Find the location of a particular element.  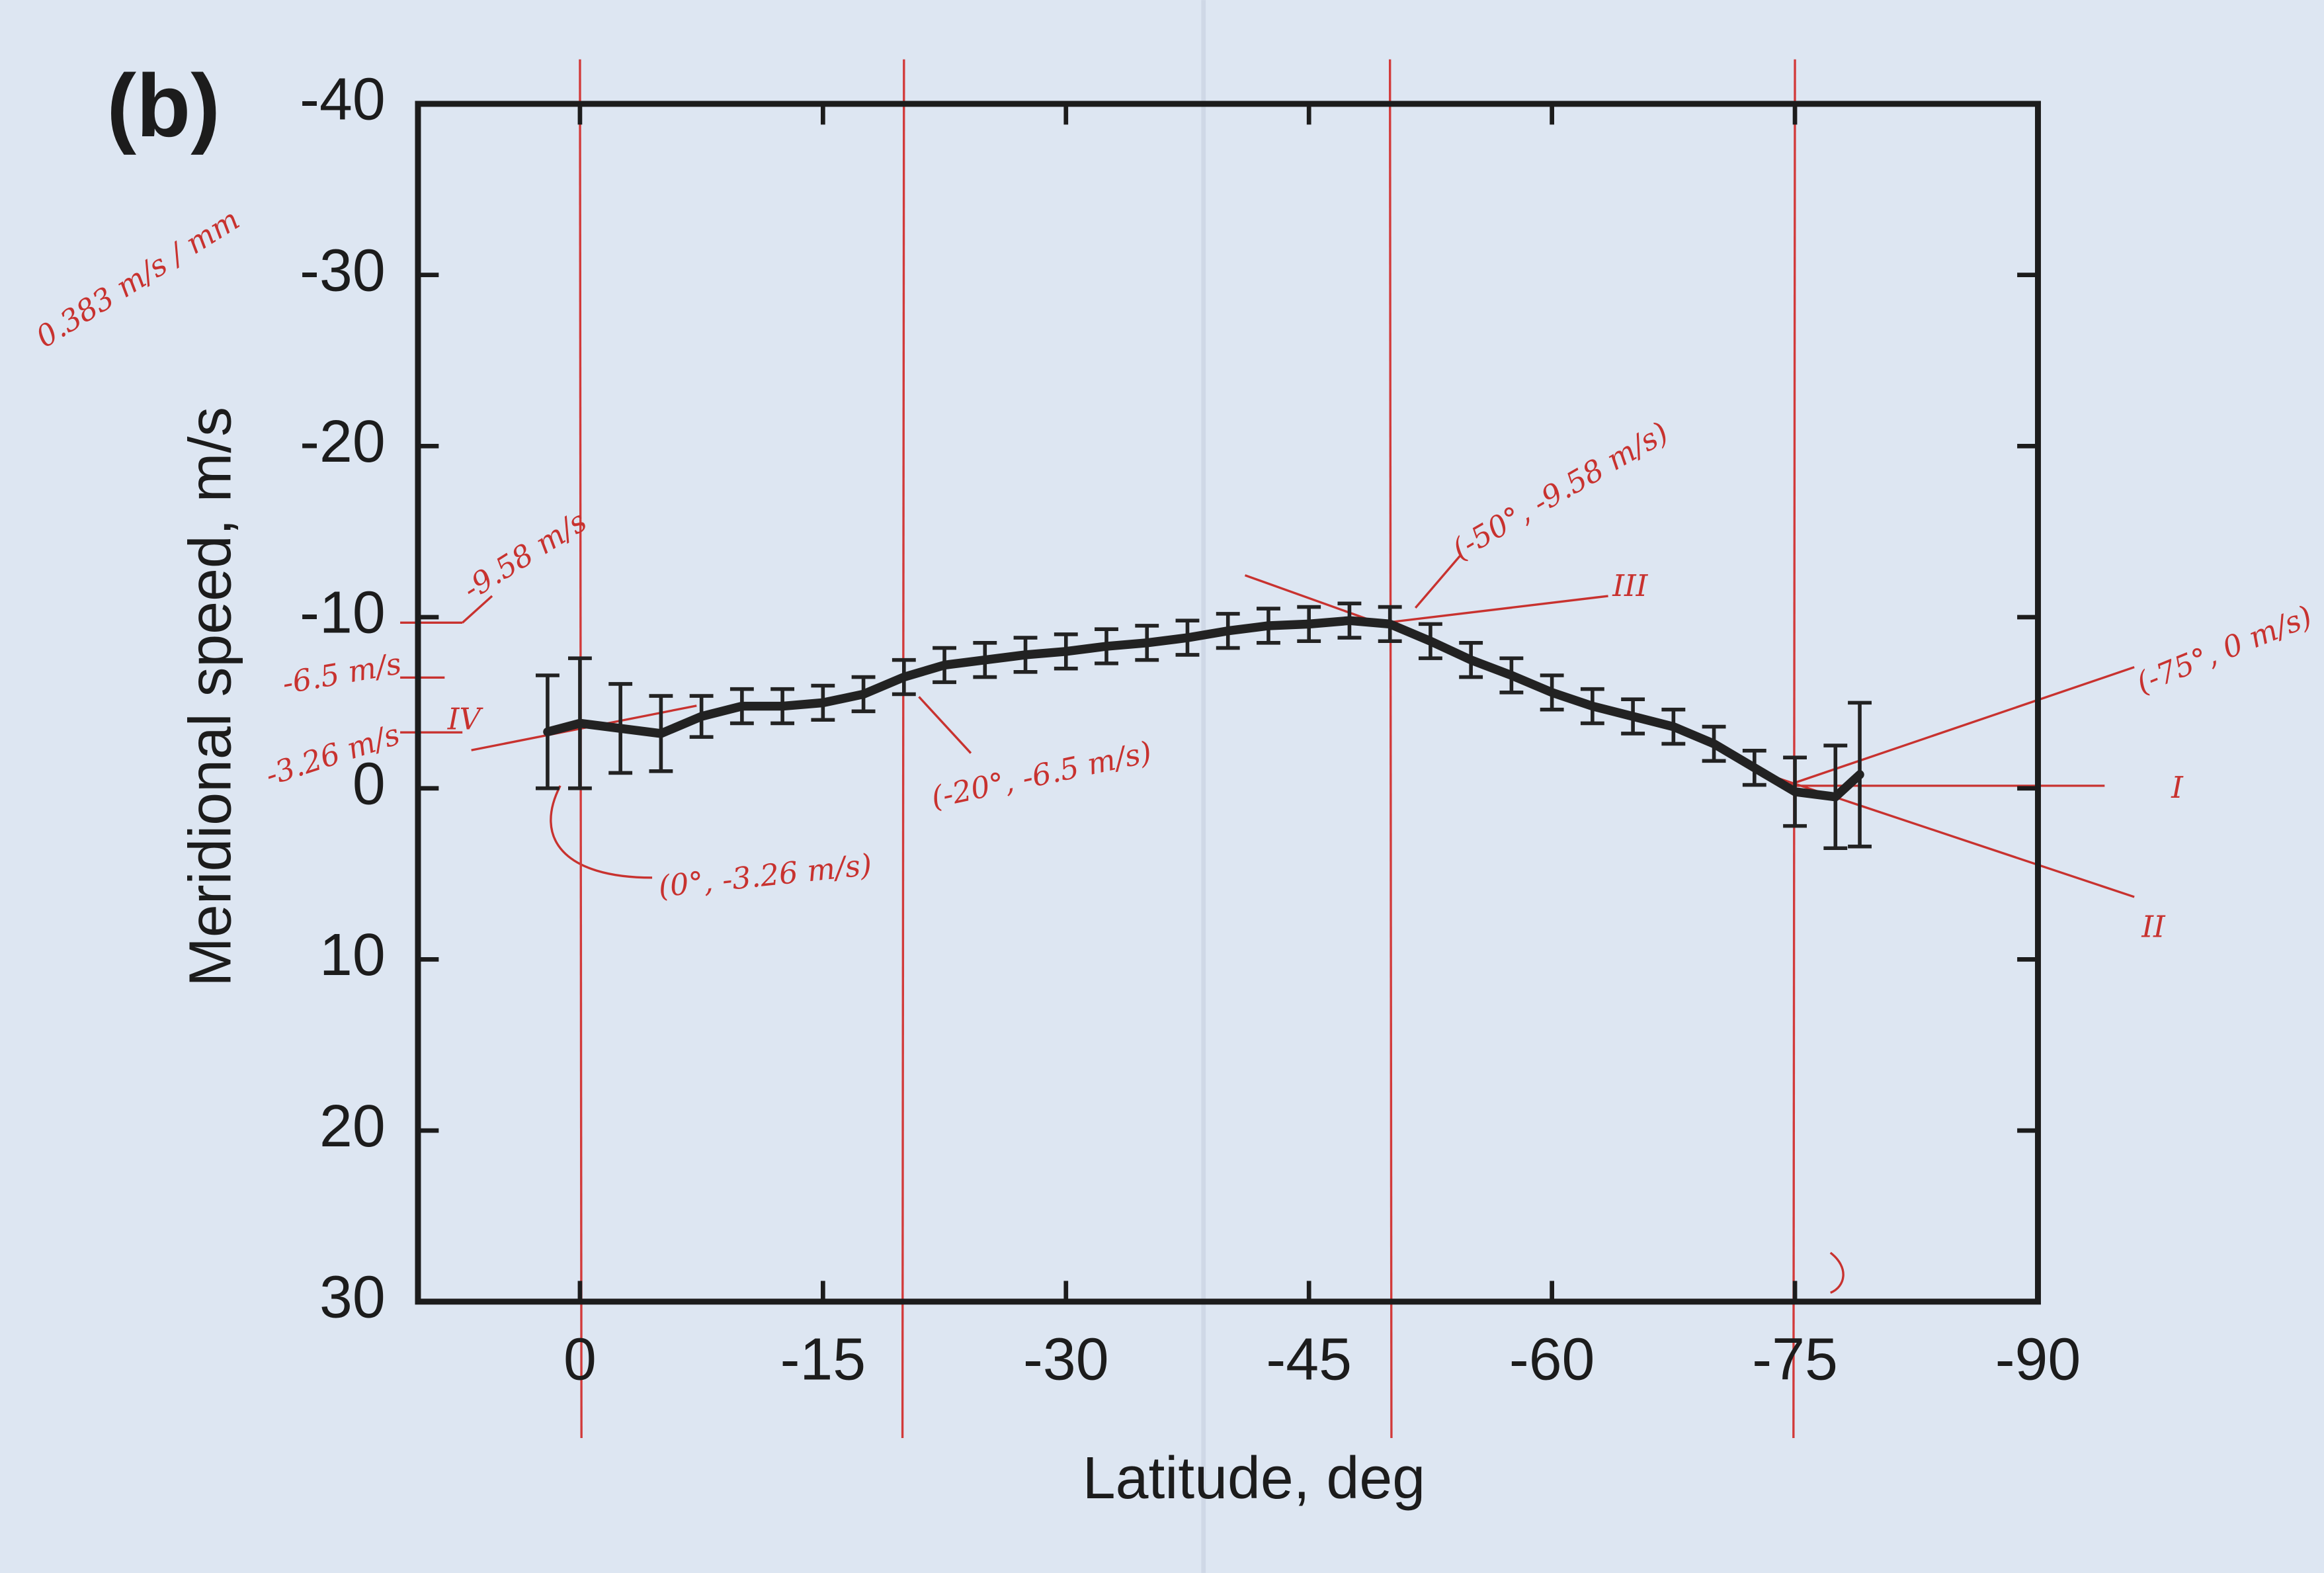

x-axis-label: Latitude, deg is located at coordinates (1254, 1478).